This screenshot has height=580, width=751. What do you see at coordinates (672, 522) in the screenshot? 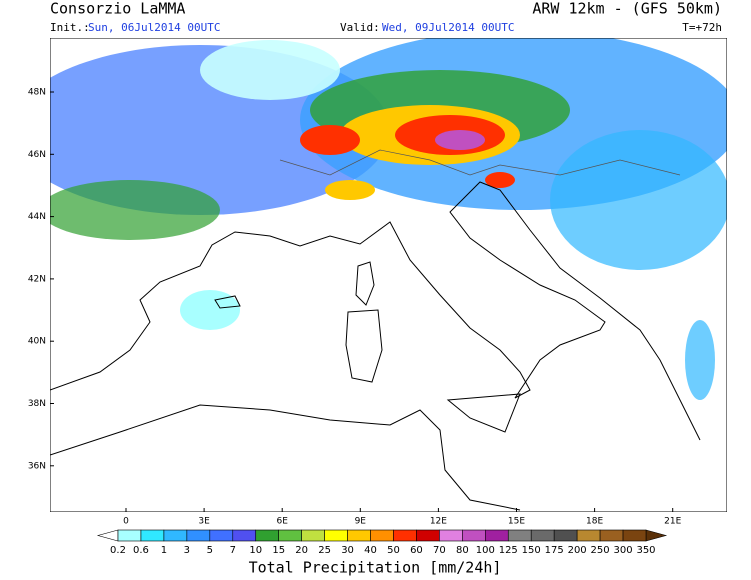
I see `lon-label: 21E` at bounding box center [672, 522].